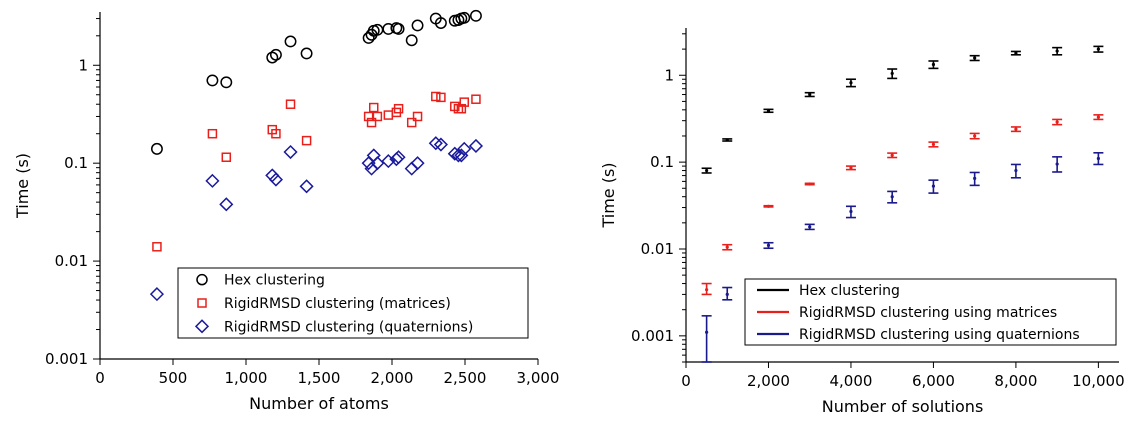 The image size is (1131, 423). Describe the element at coordinates (903, 406) in the screenshot. I see `x-axis-title: Number of solutions` at that location.